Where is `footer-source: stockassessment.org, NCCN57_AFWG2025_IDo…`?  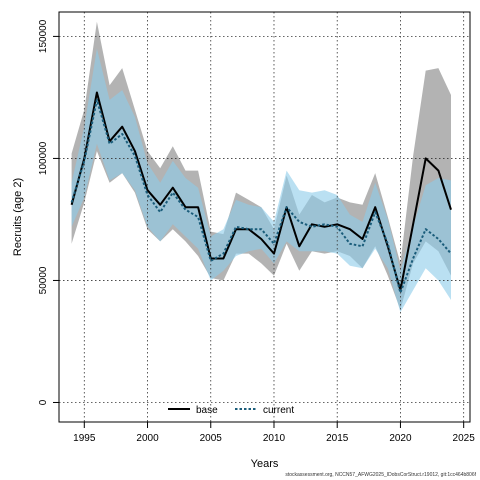
footer-source: stockassessment.org, NCCN57_AFWG2025_IDo… is located at coordinates (380, 475).